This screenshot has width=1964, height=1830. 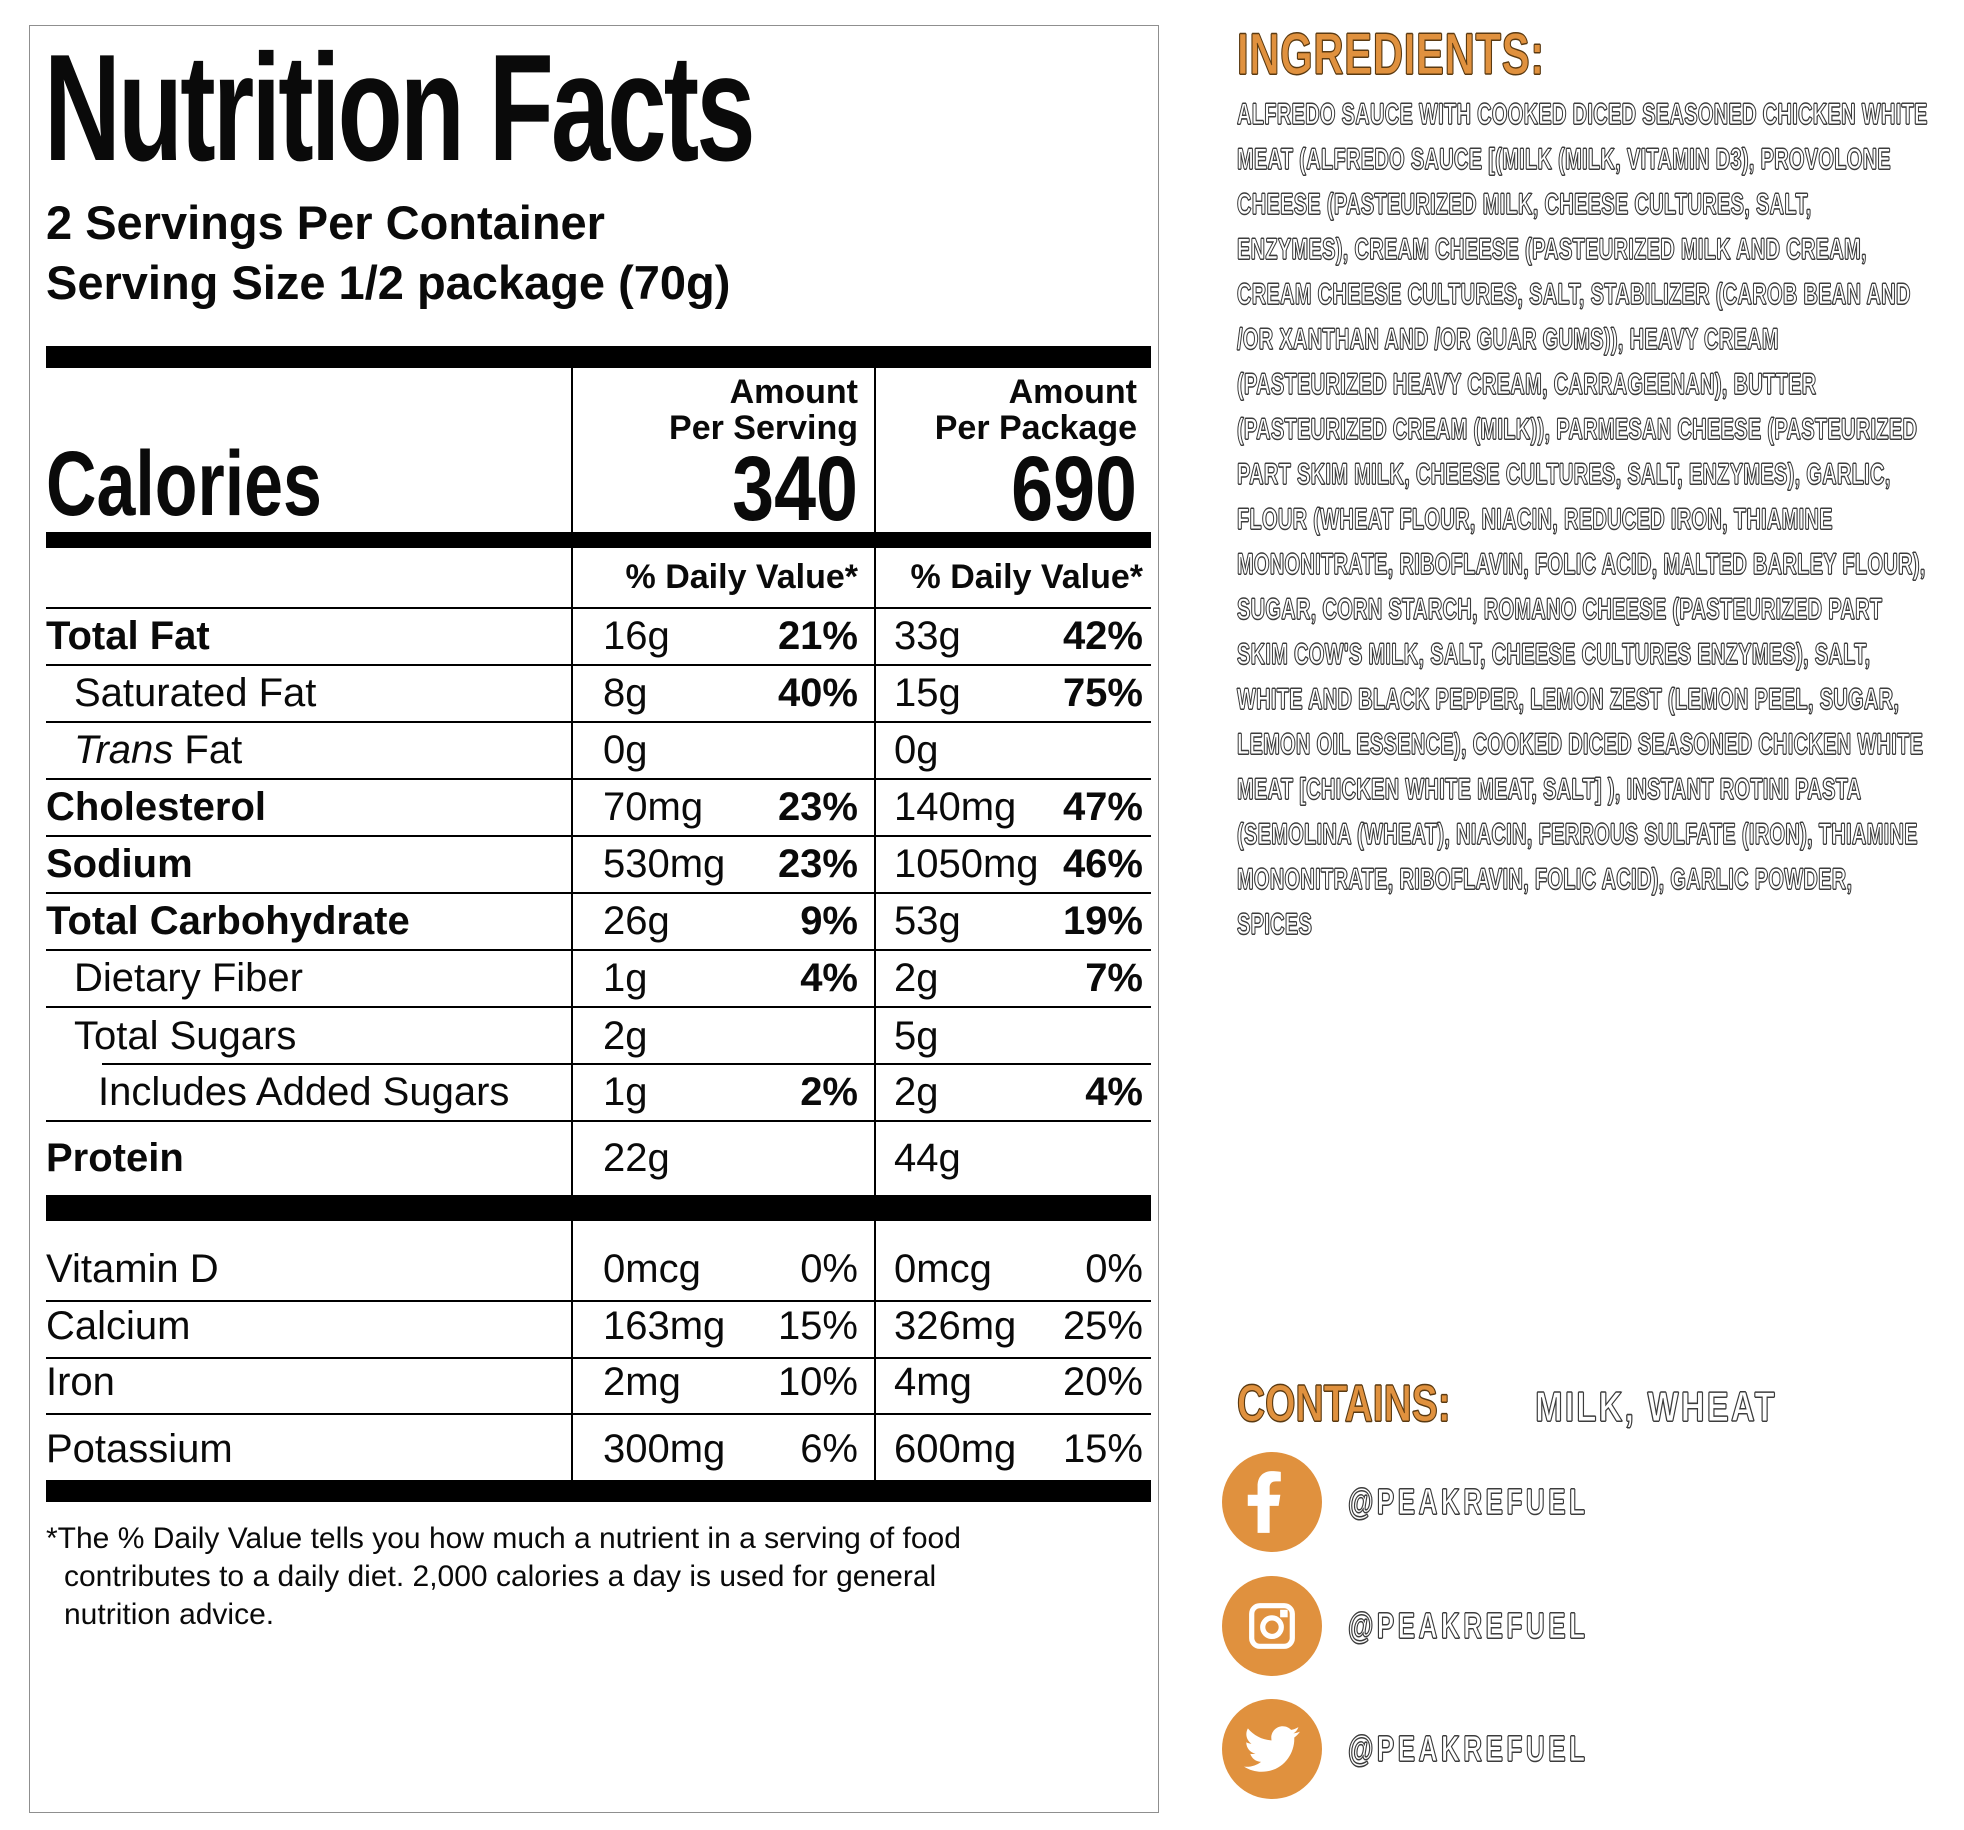 What do you see at coordinates (763, 428) in the screenshot?
I see `amount-per-serving-header-line2: Per Serving` at bounding box center [763, 428].